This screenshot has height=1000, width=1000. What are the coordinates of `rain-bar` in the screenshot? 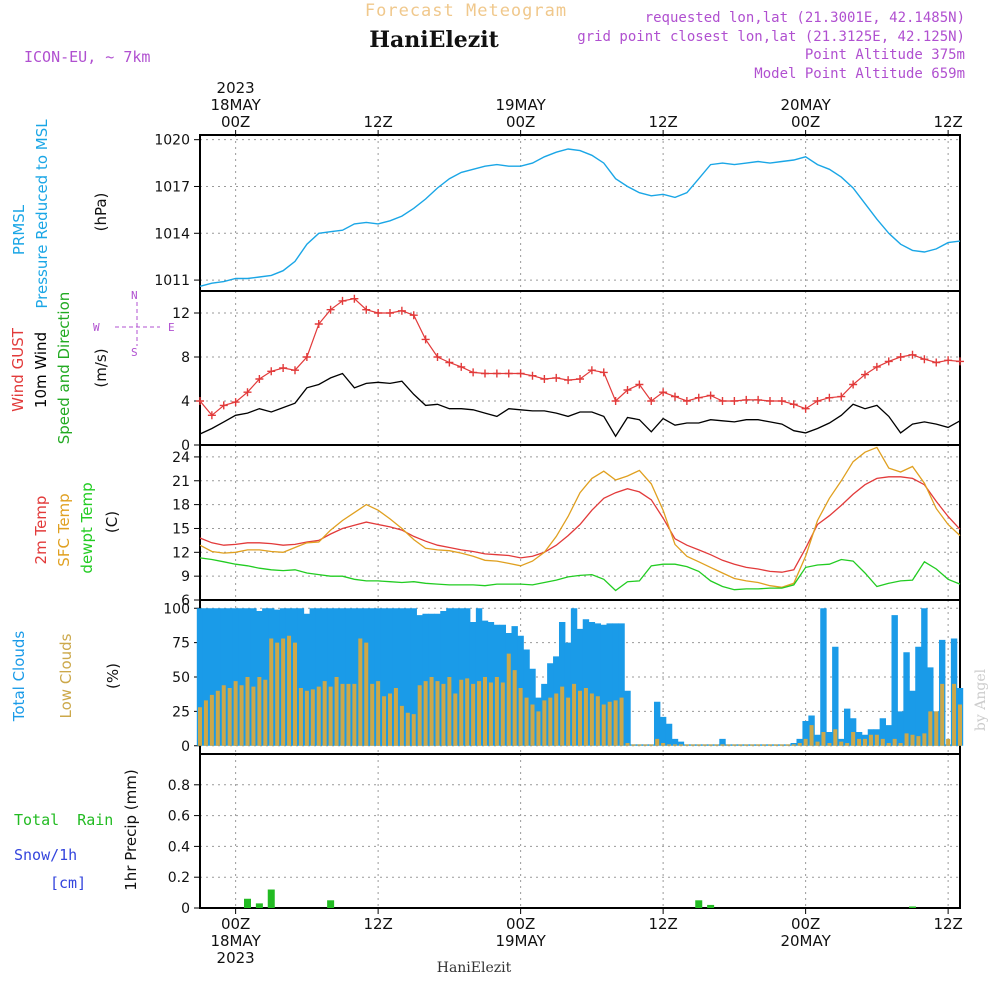 It's located at (271, 898).